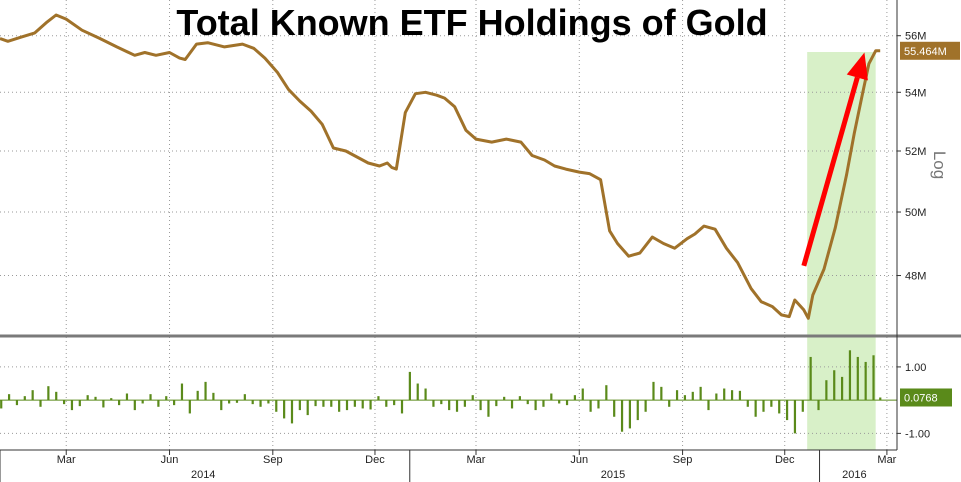 The image size is (961, 482). What do you see at coordinates (273, 460) in the screenshot?
I see `x-month-label-2: Sep` at bounding box center [273, 460].